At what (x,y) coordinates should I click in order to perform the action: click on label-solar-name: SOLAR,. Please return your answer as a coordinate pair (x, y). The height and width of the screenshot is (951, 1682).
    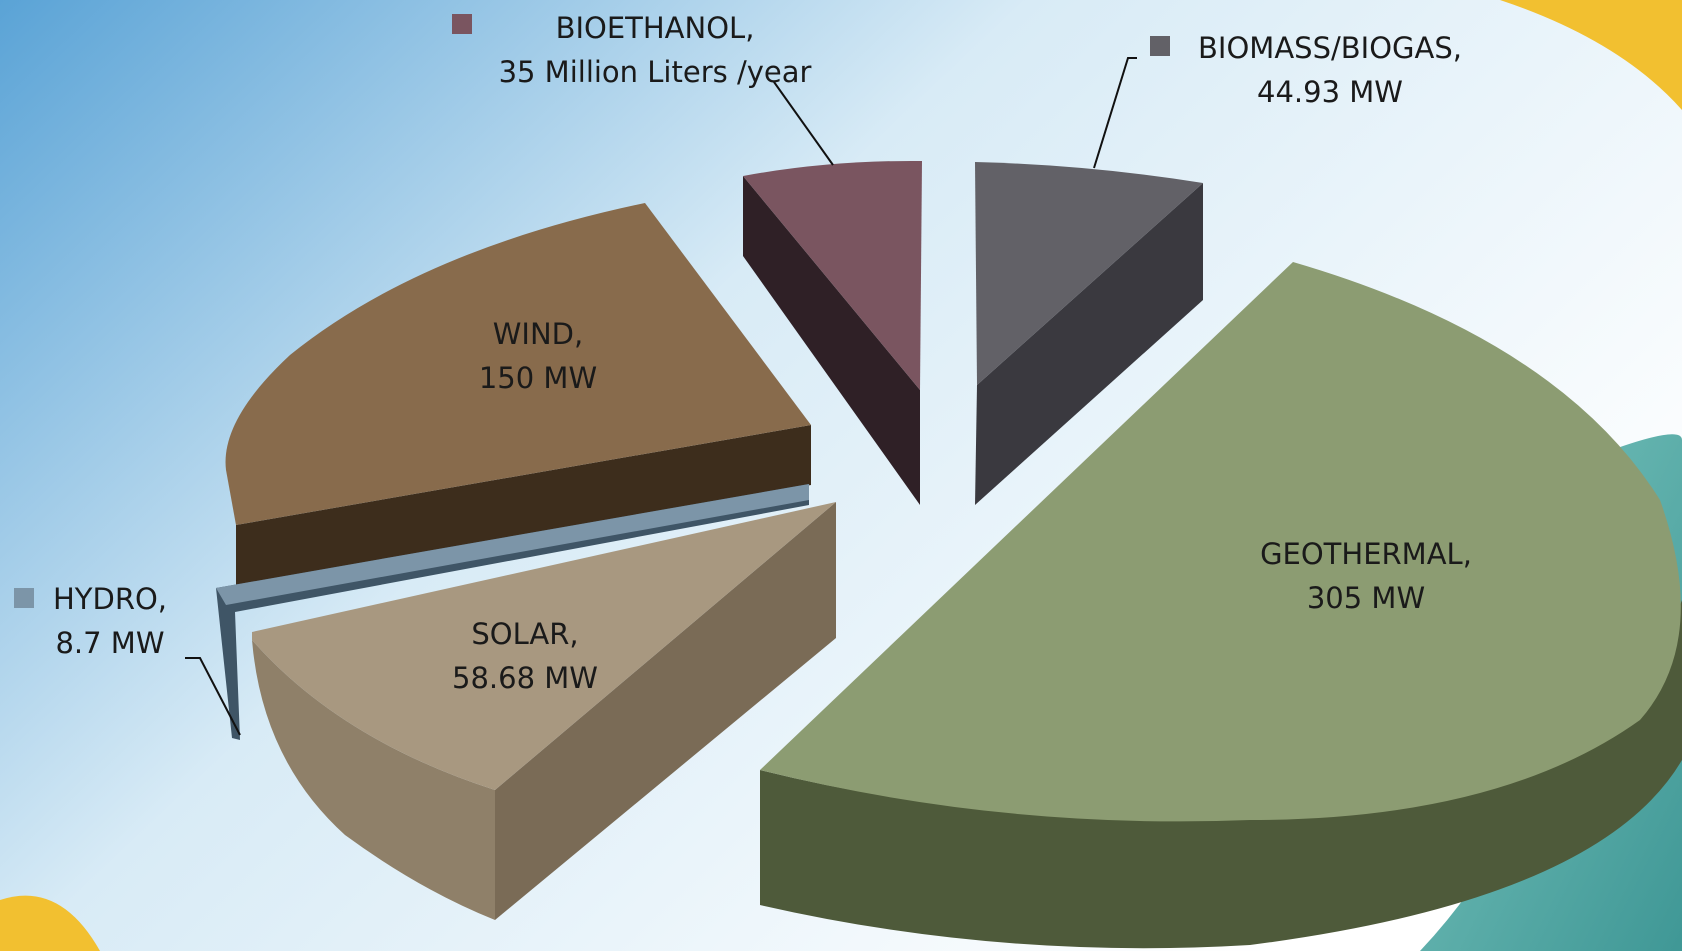
    Looking at the image, I should click on (525, 634).